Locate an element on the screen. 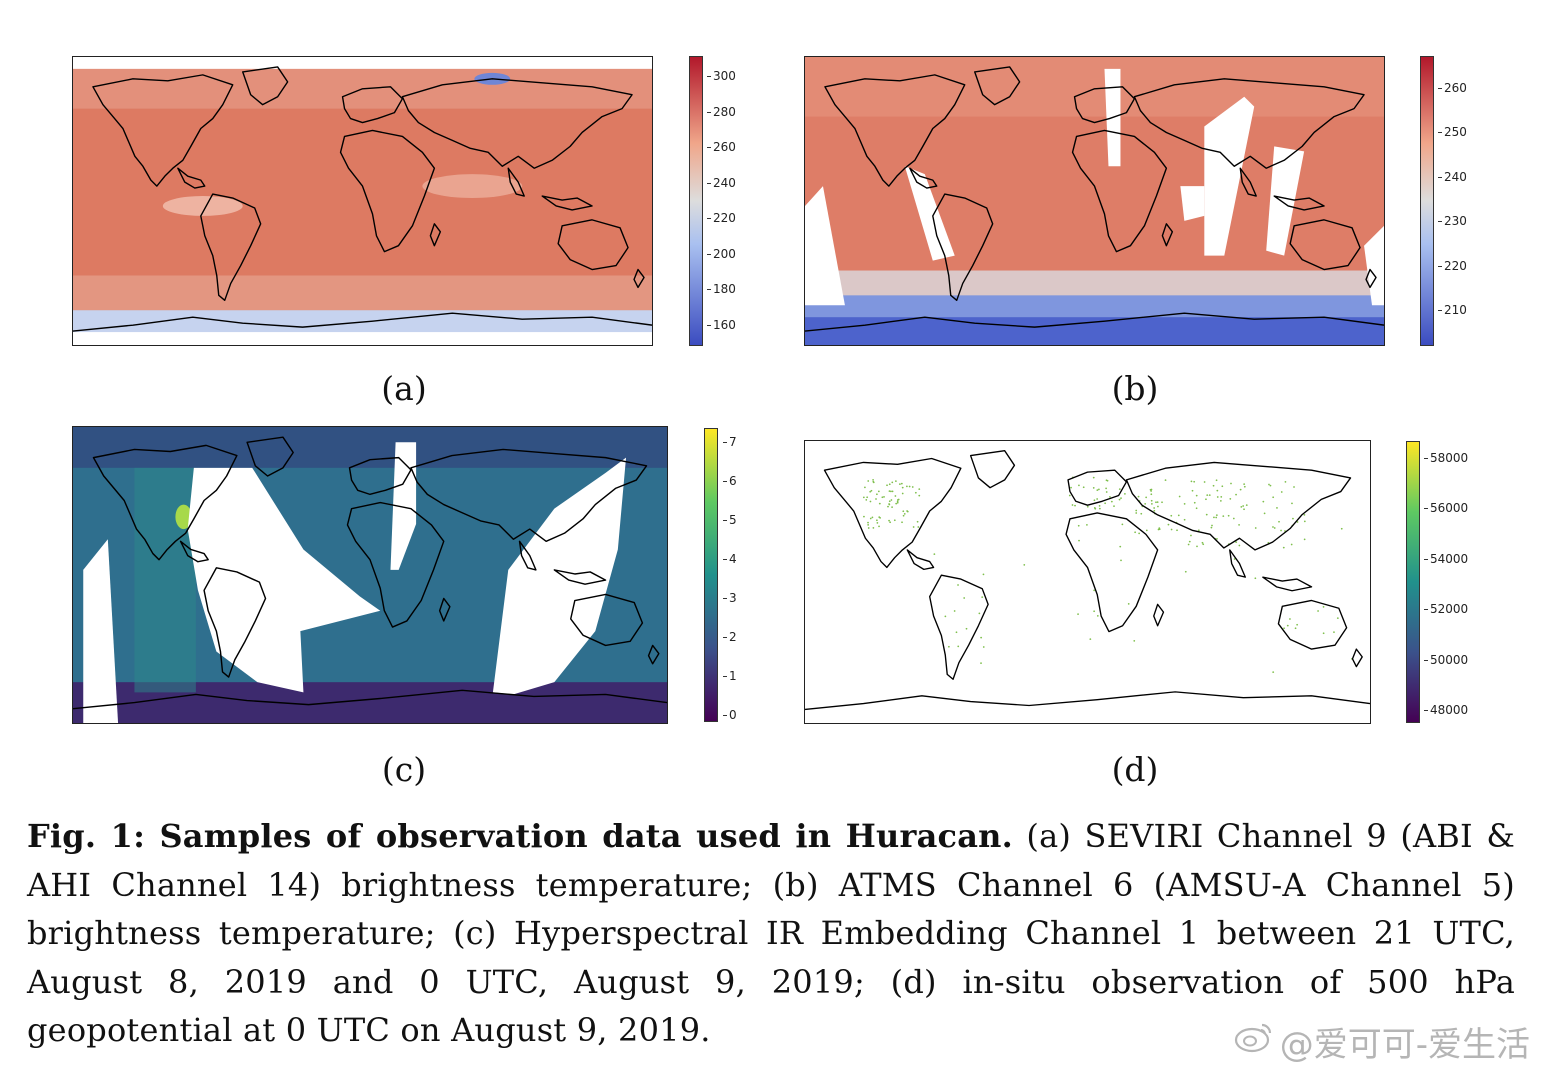  panel-d-map is located at coordinates (1087, 582).